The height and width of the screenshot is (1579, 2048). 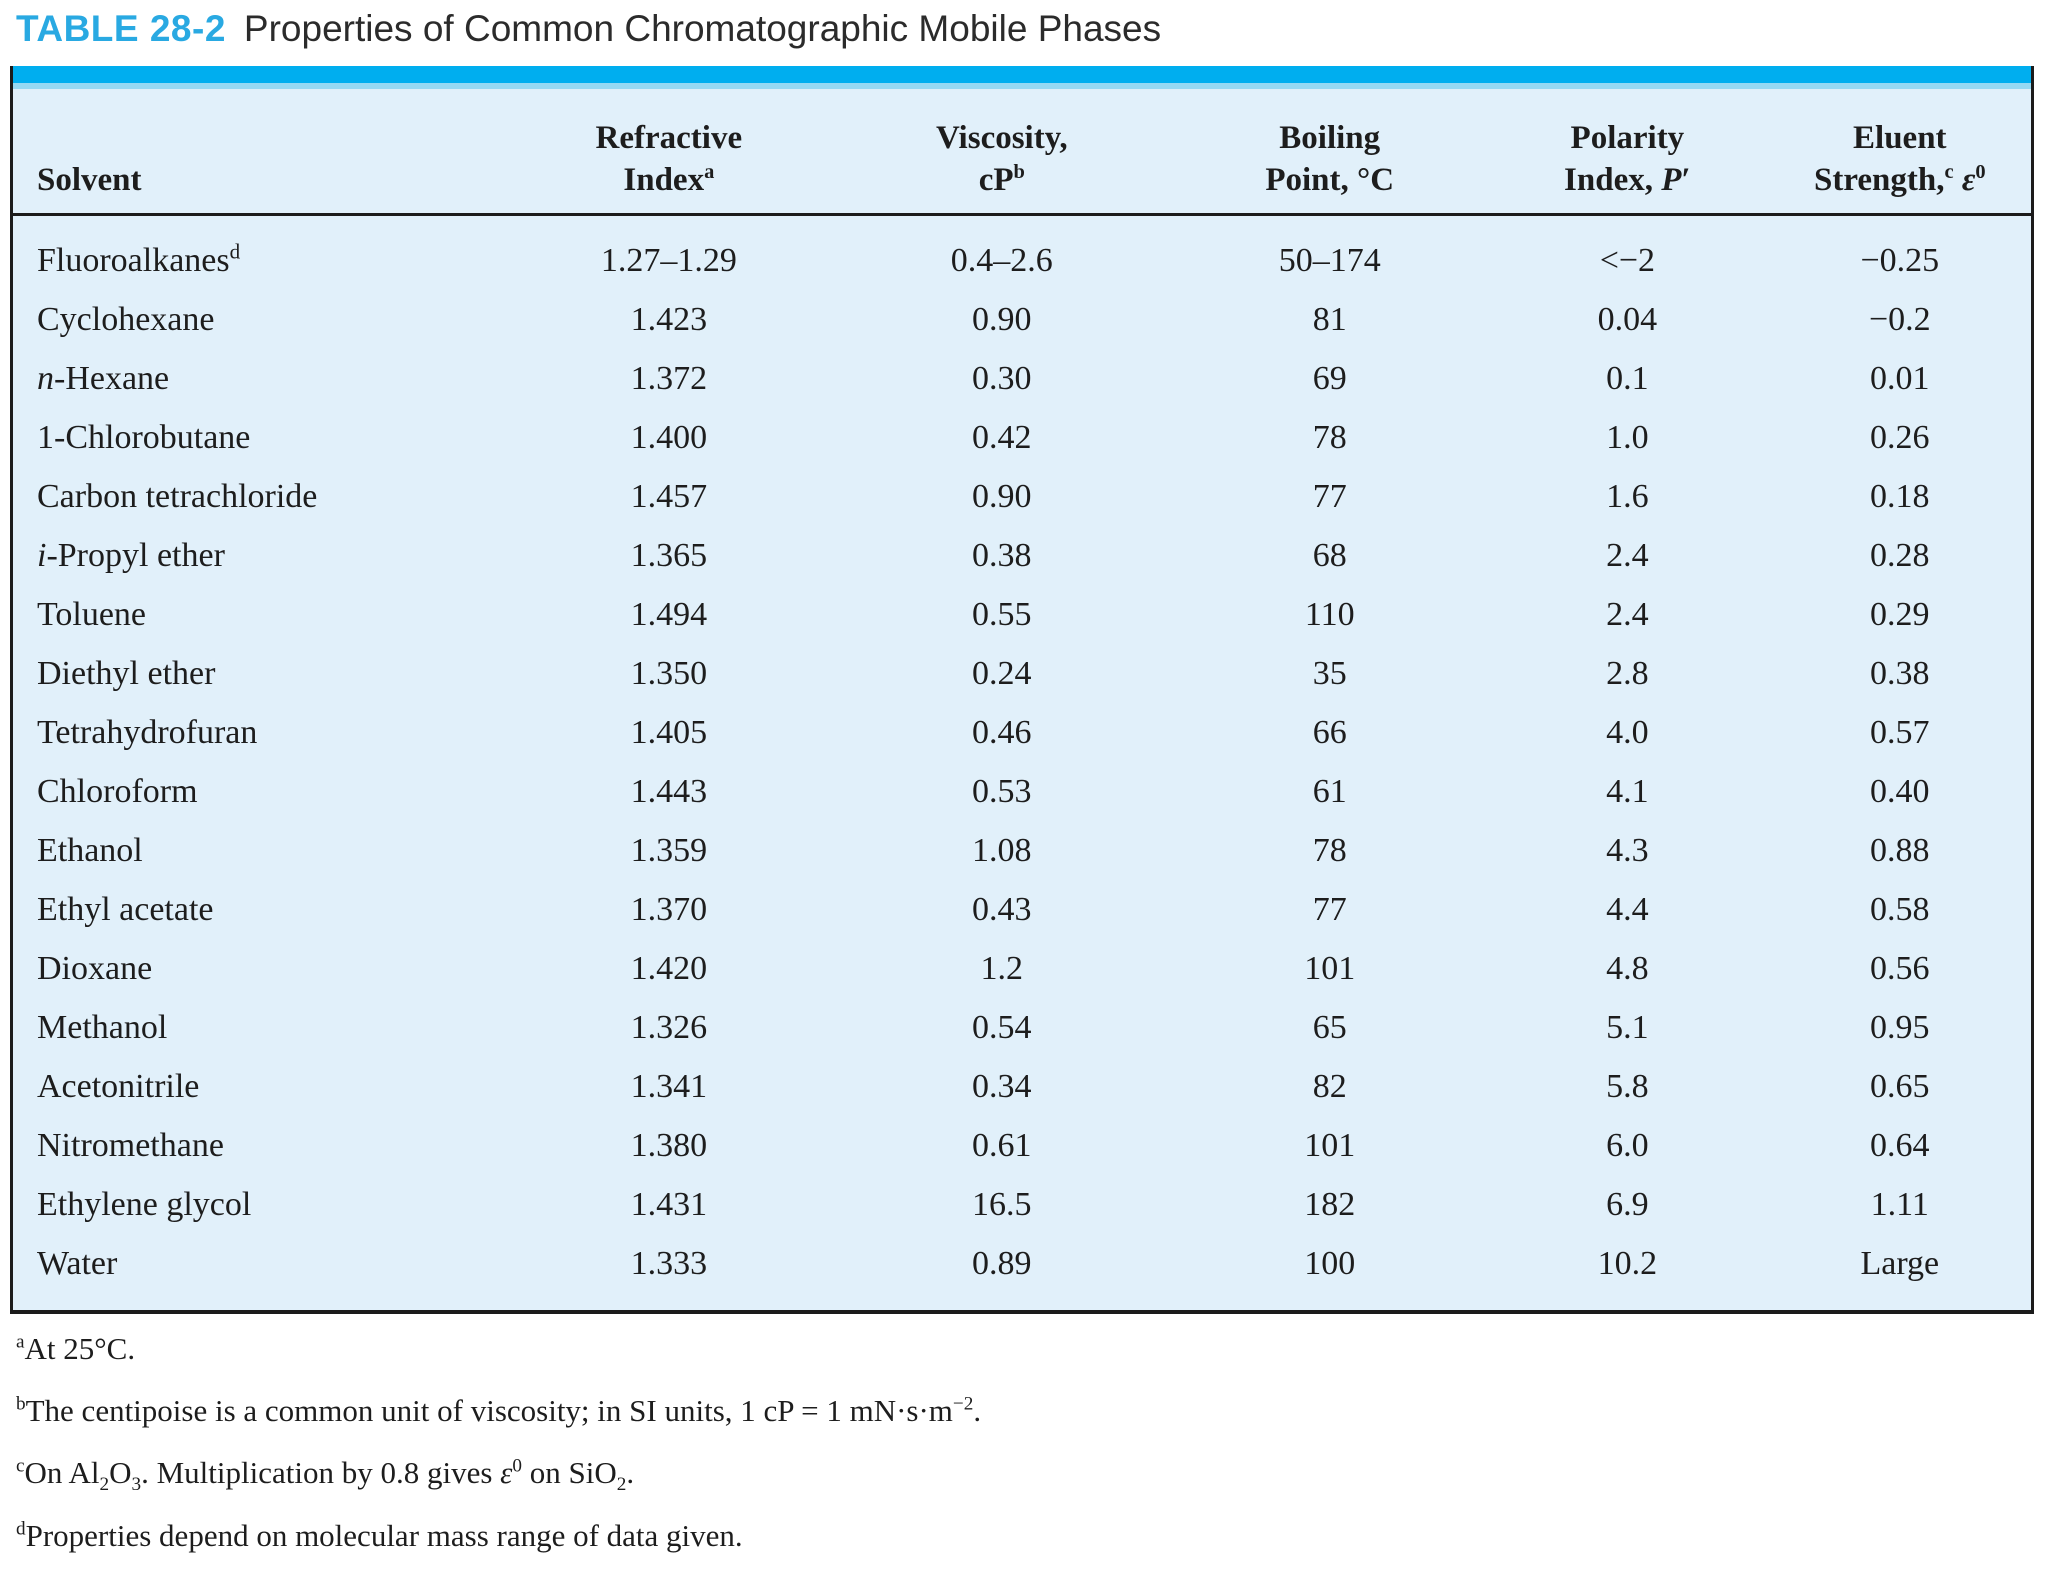 What do you see at coordinates (669, 1145) in the screenshot?
I see `value-refractive-index: 1.380` at bounding box center [669, 1145].